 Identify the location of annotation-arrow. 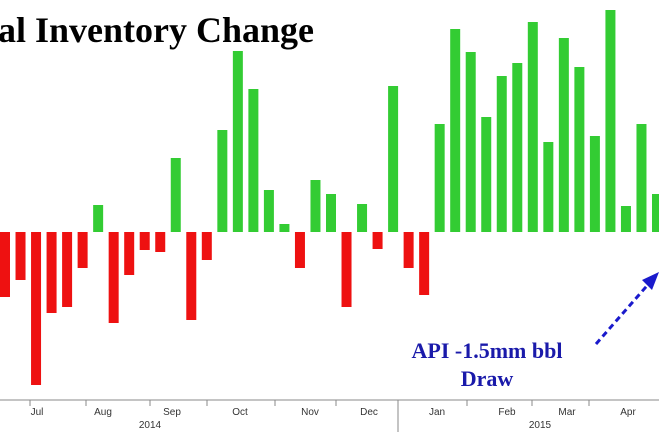
(624, 312).